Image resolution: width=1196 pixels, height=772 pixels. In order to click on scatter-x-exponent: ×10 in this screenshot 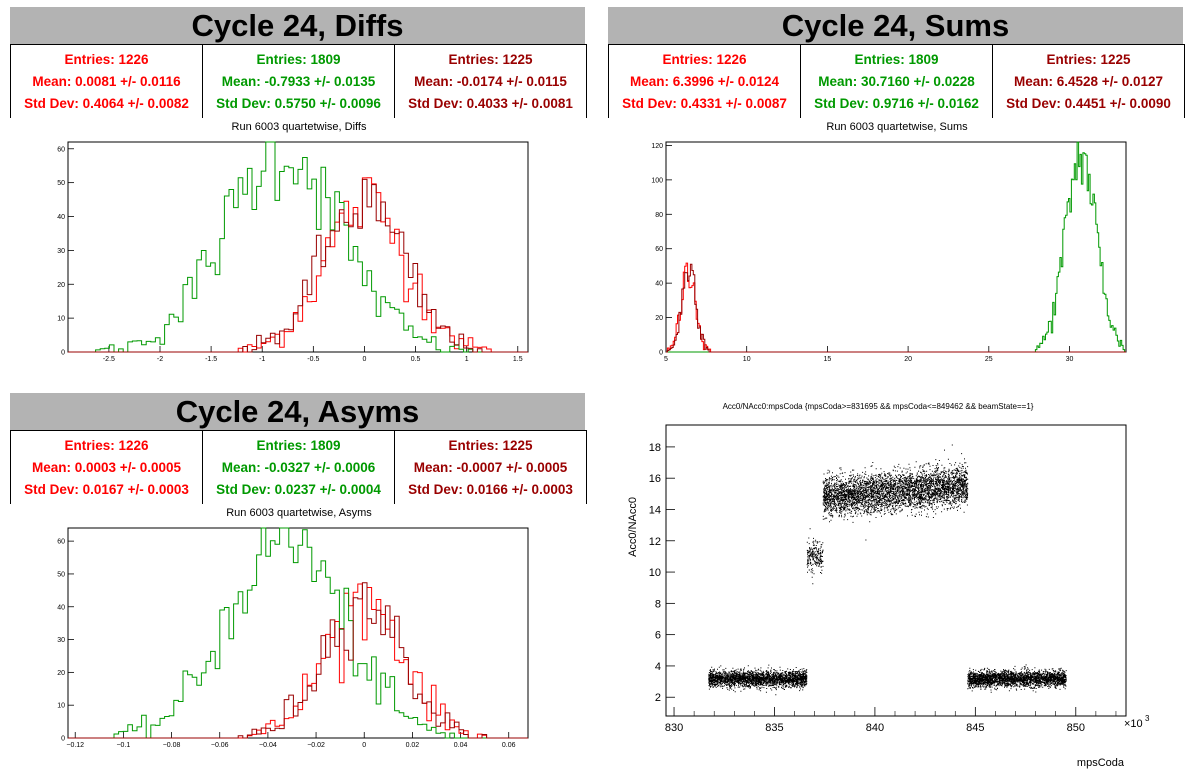, I will do `click(1133, 724)`.